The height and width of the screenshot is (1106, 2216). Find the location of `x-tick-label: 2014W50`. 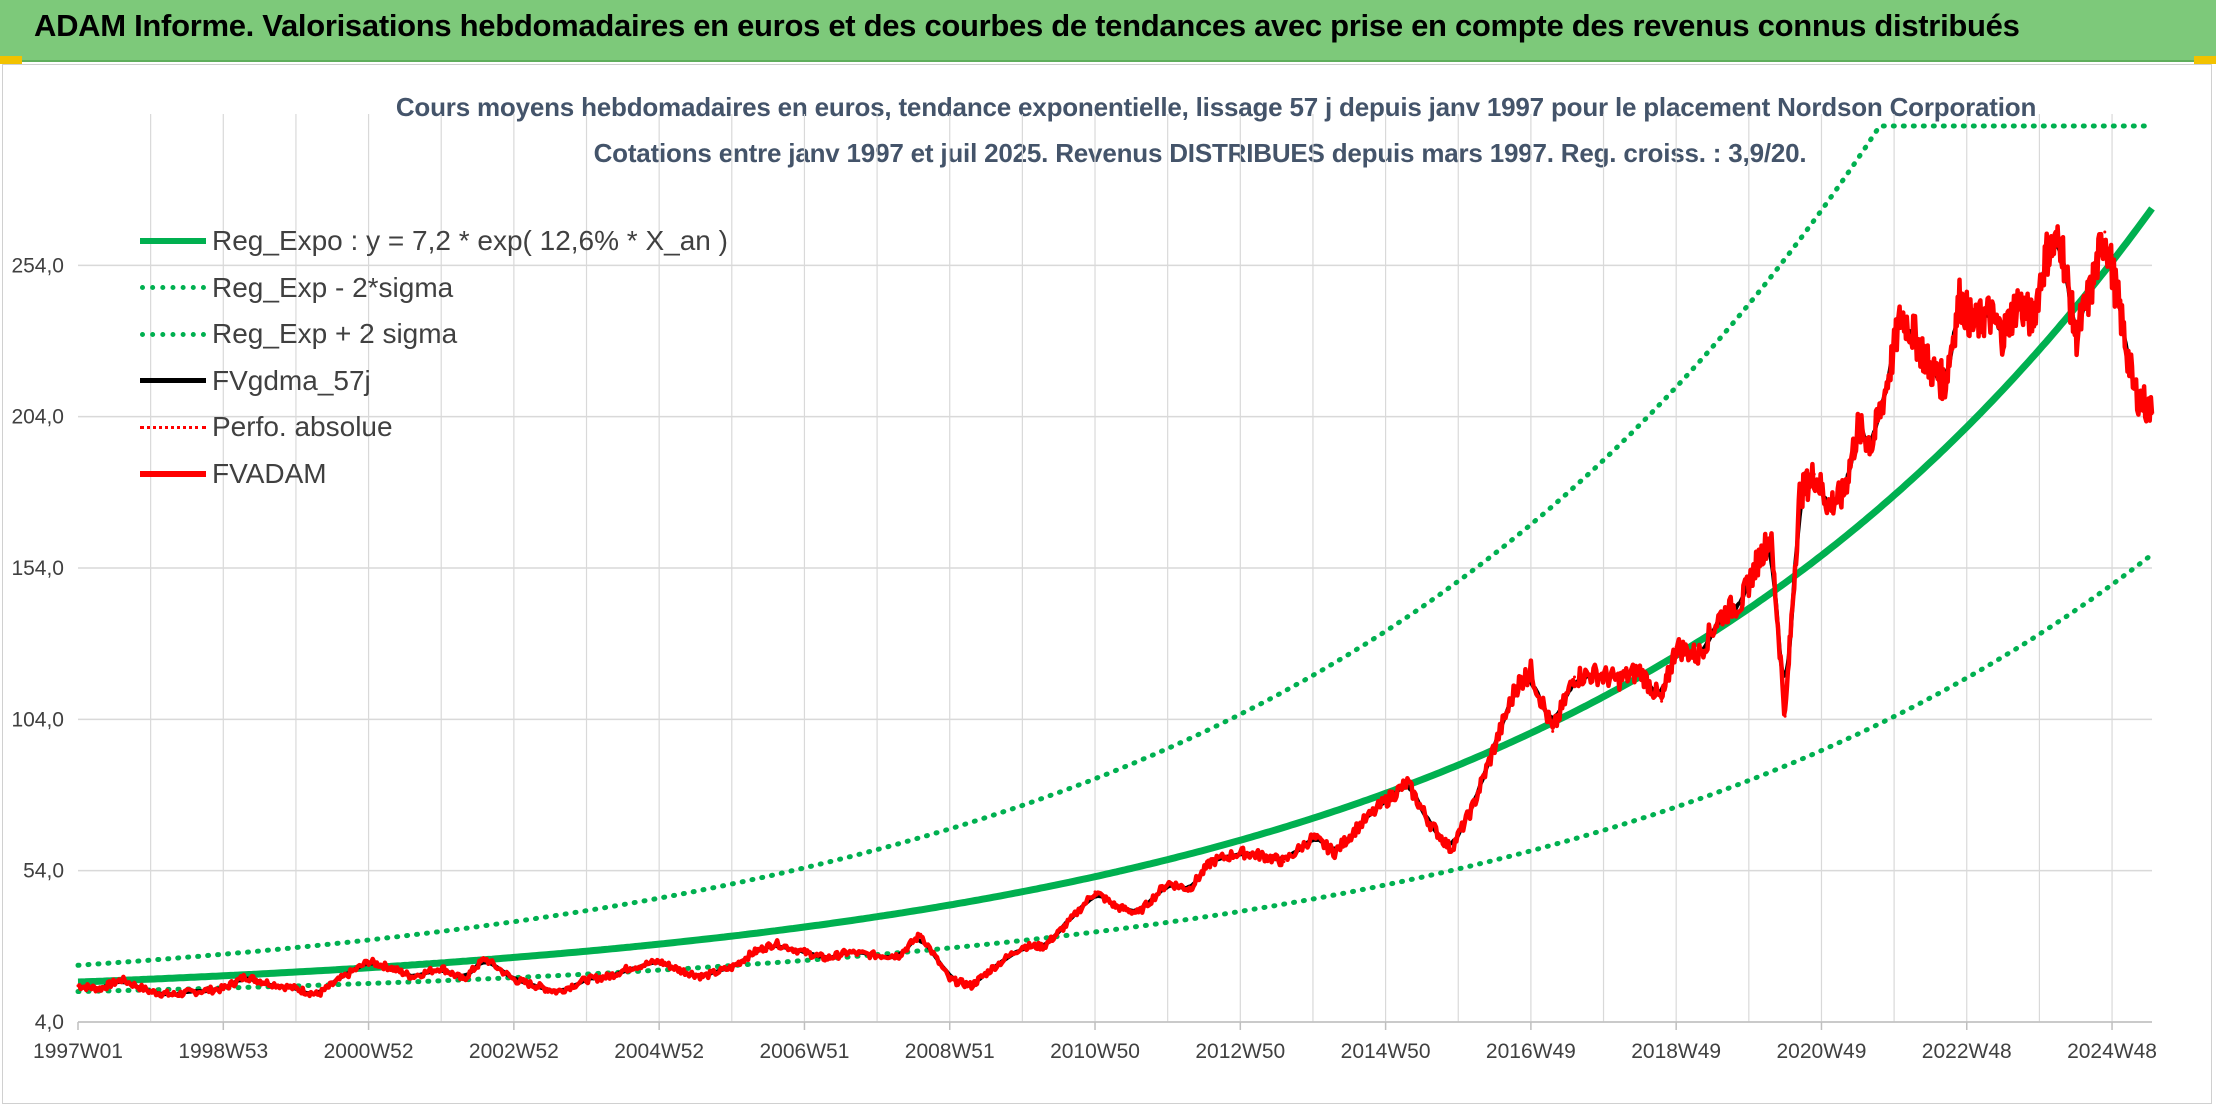

x-tick-label: 2014W50 is located at coordinates (1386, 1051).